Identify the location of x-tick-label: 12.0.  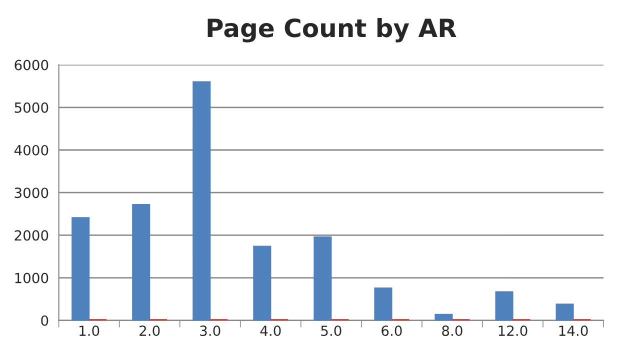
(513, 331).